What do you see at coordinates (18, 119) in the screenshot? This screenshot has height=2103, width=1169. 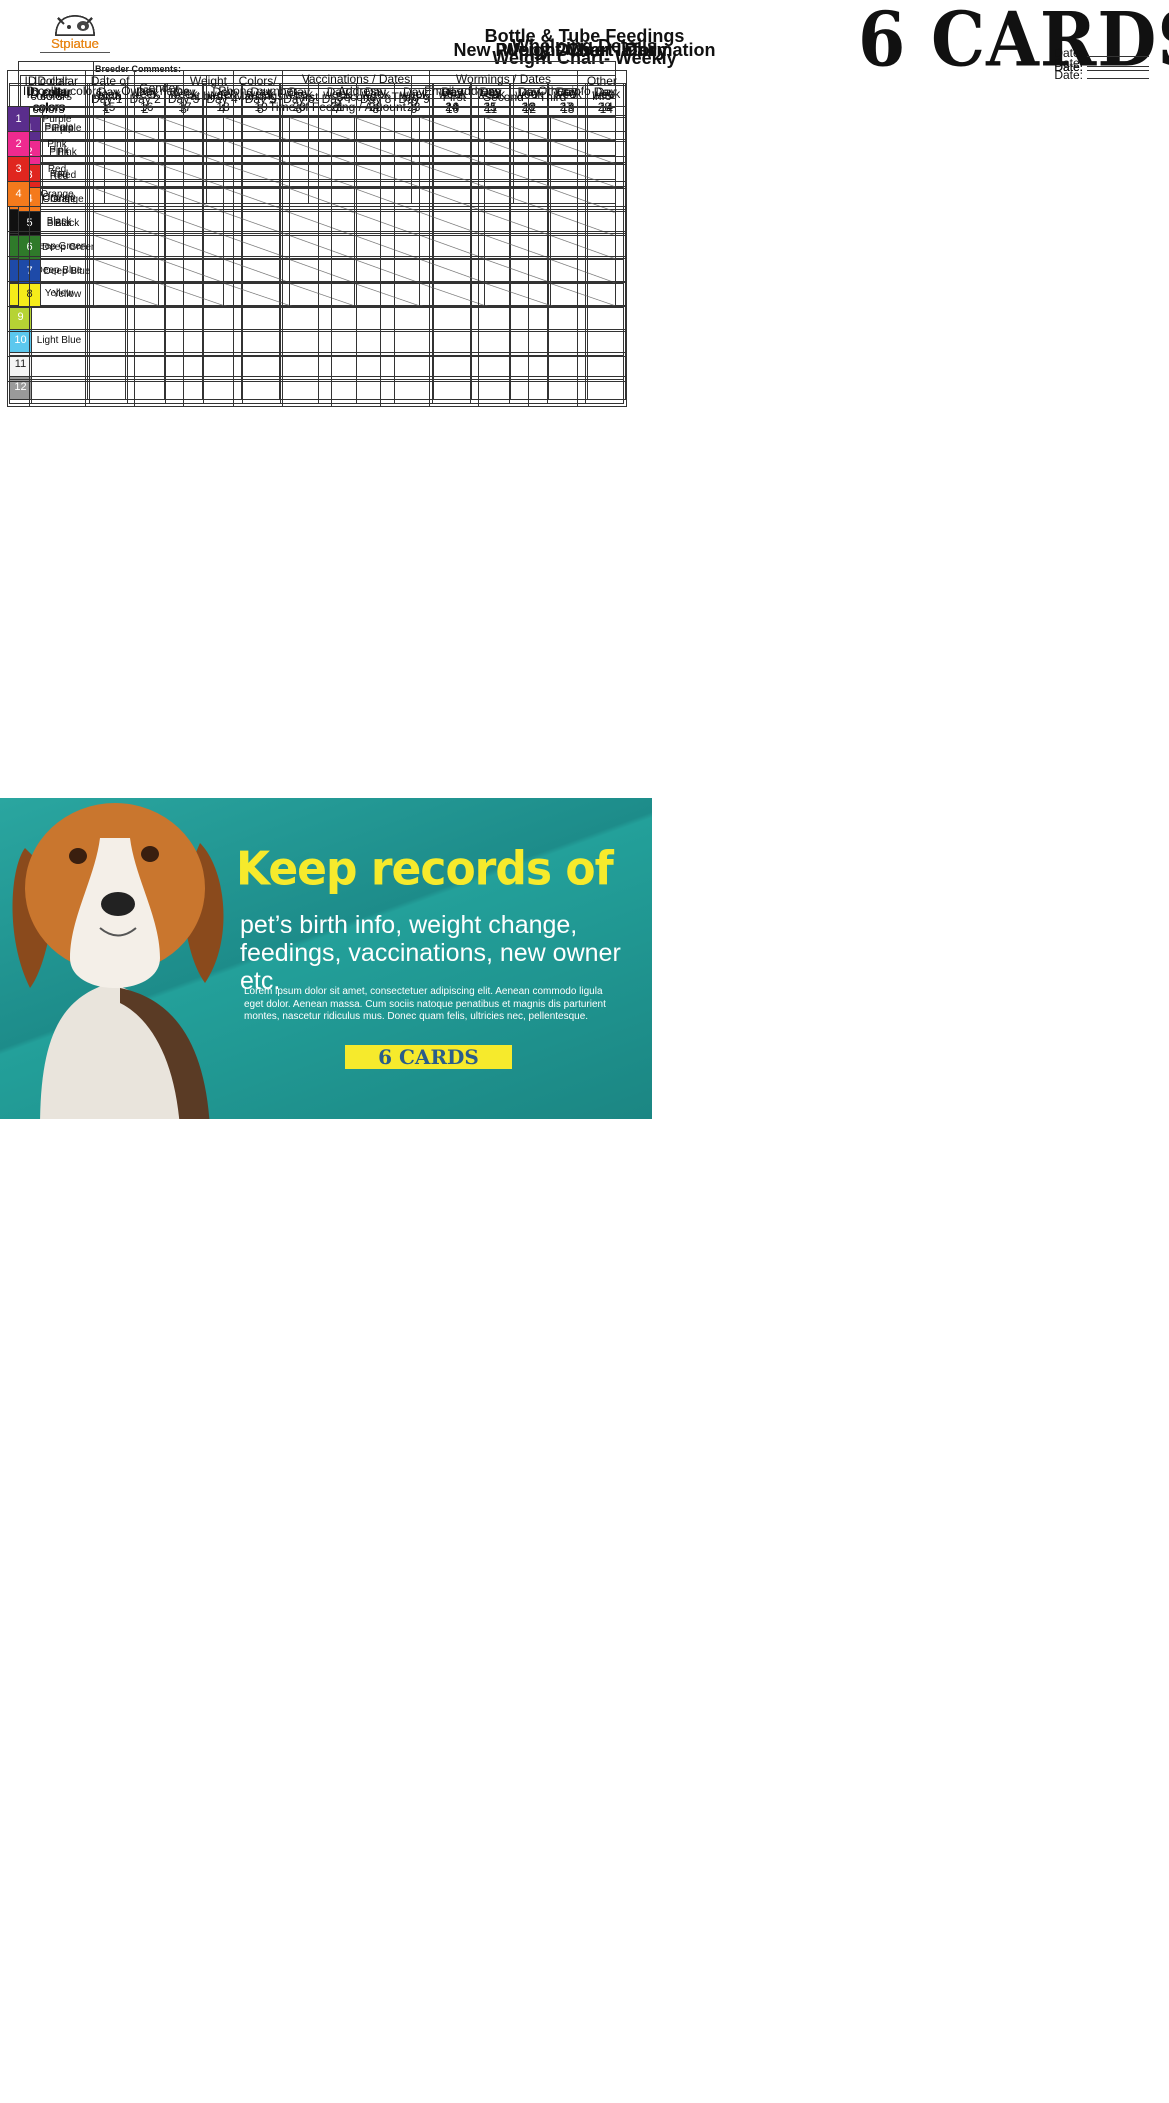 I see `collar-number: 1` at bounding box center [18, 119].